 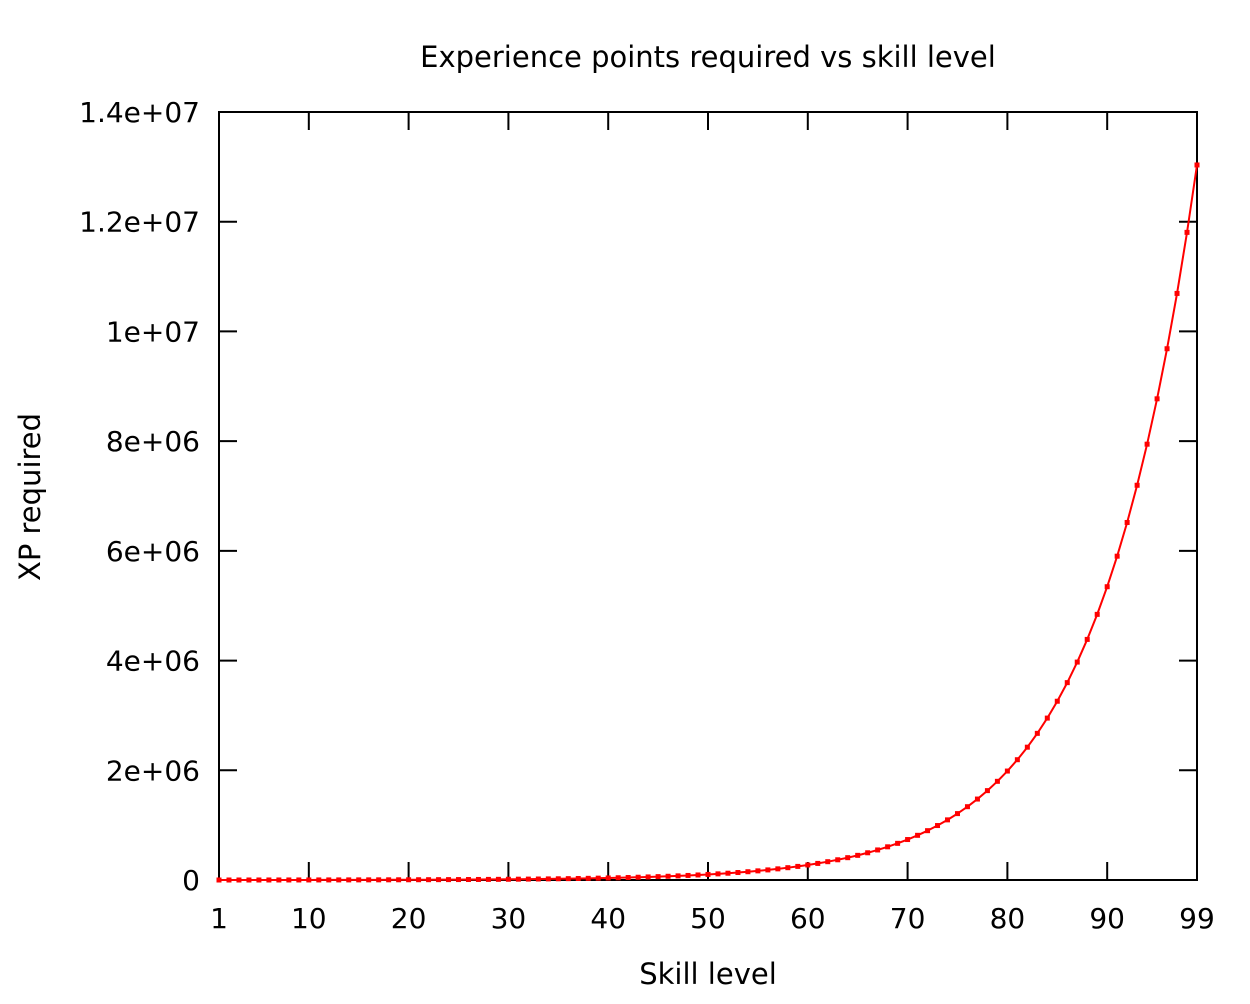 I want to click on y-tick-label: 6e+06, so click(x=153, y=551).